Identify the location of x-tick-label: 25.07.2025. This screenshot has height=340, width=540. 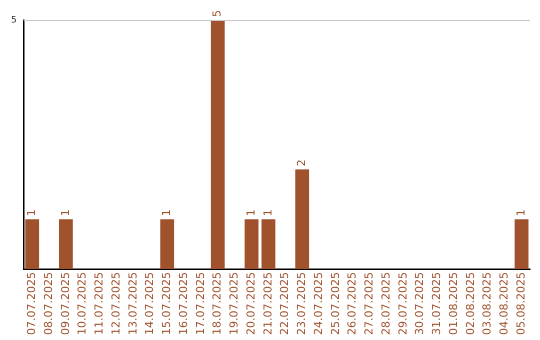
(335, 304).